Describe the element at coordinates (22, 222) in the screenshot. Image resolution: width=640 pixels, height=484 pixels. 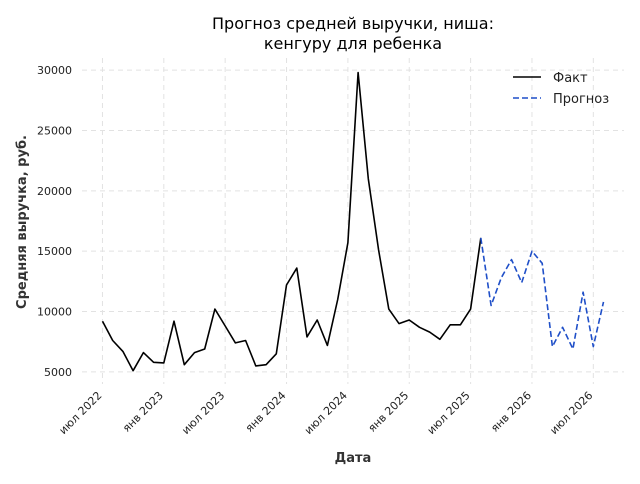
I see `y-axis-label: Средняя выручка, руб.` at that location.